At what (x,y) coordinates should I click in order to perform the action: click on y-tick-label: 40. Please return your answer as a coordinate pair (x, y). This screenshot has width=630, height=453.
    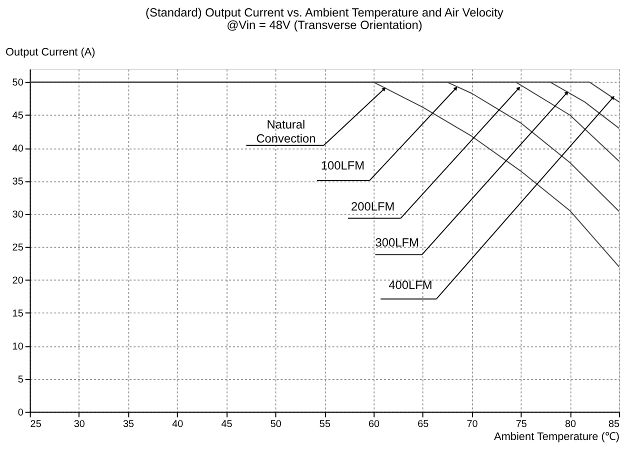
    Looking at the image, I should click on (18, 149).